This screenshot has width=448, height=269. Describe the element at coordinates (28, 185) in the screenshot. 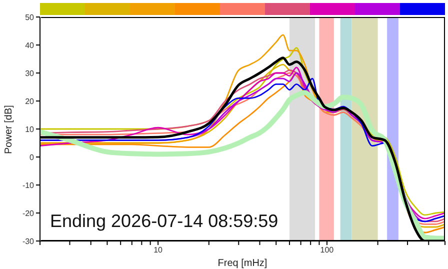

I see `y-tick-label: -10` at that location.